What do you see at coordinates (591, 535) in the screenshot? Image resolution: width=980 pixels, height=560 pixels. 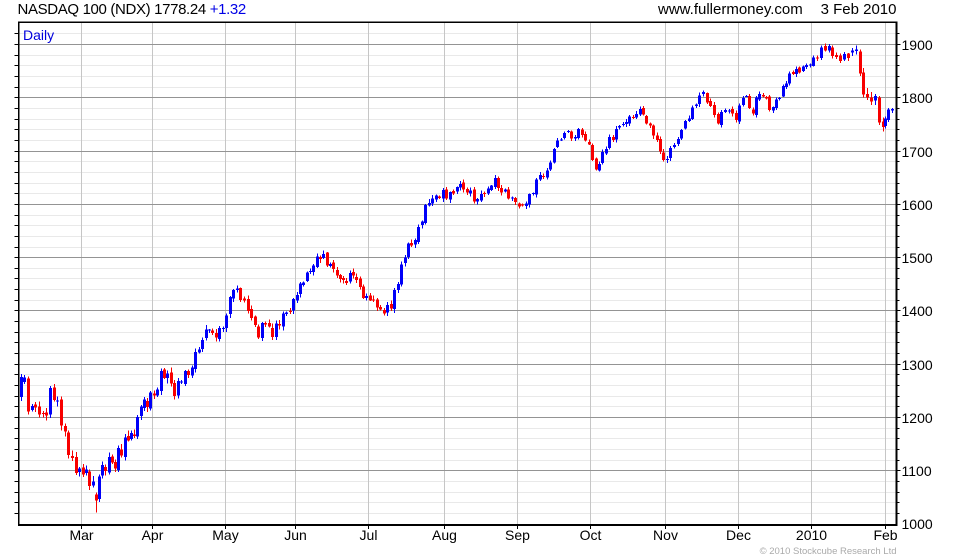 I see `svg-text: Oct` at bounding box center [591, 535].